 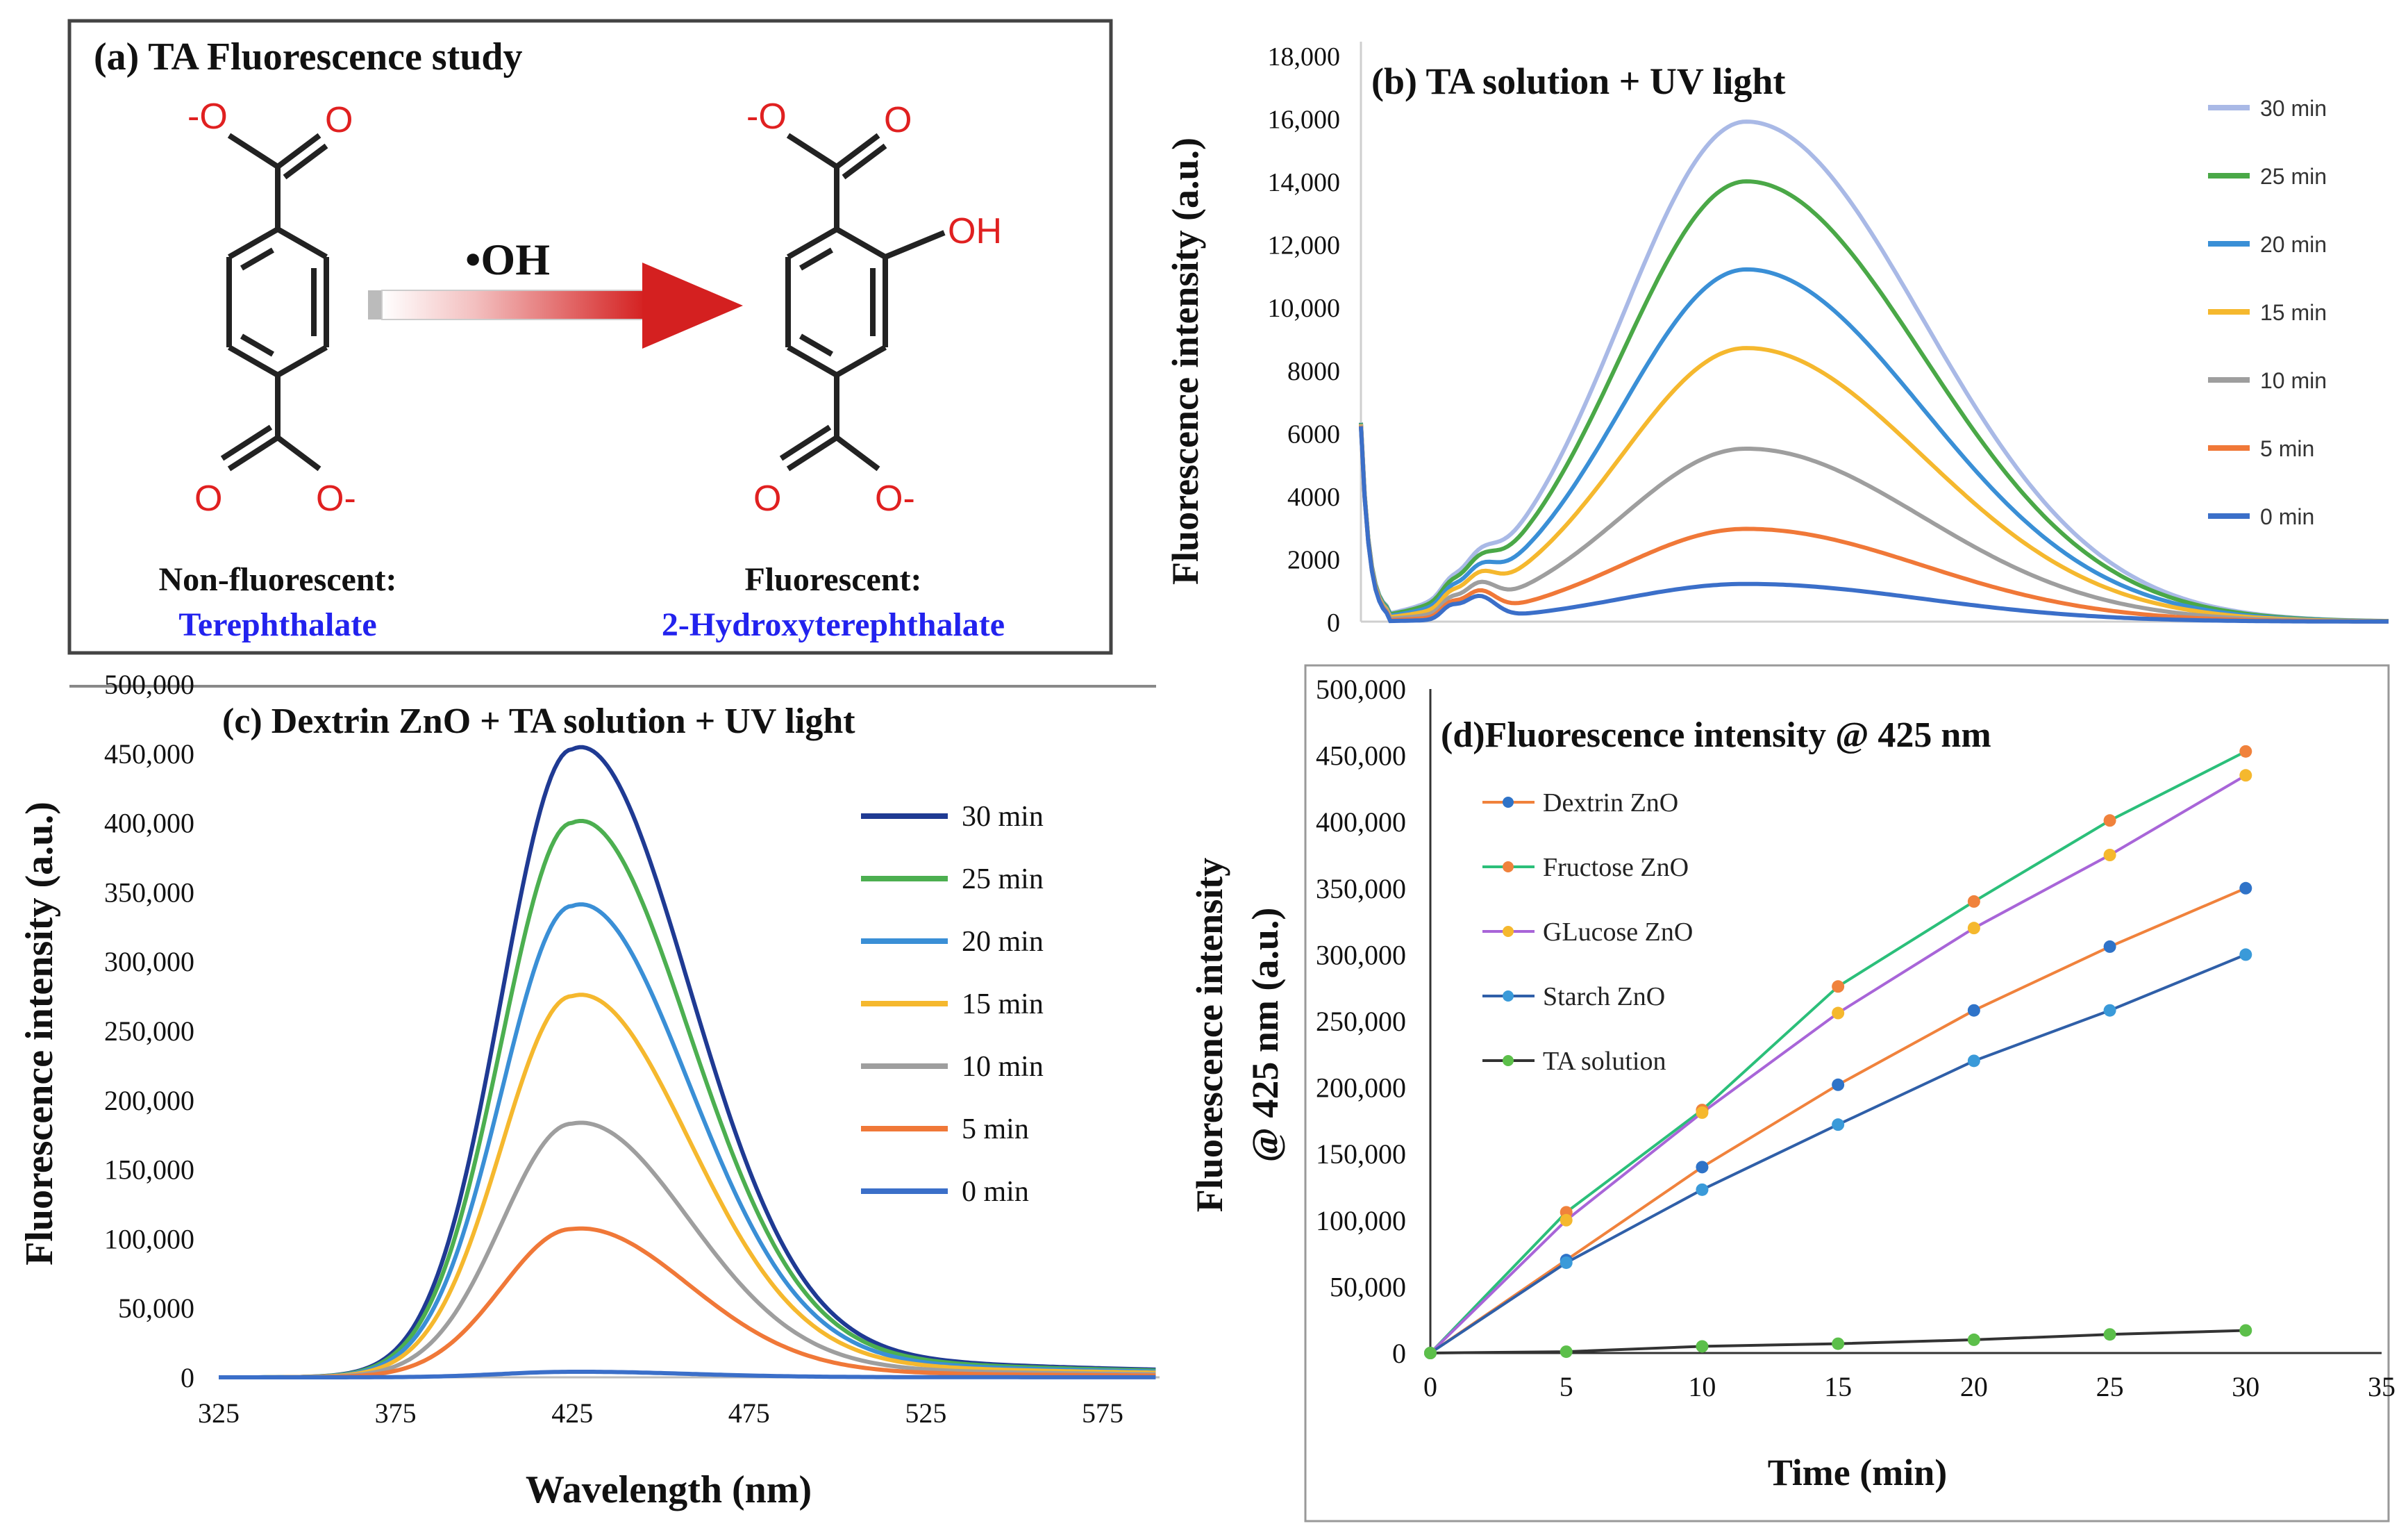 What do you see at coordinates (688, 1302) in the screenshot?
I see `panel-c-series-5-min` at bounding box center [688, 1302].